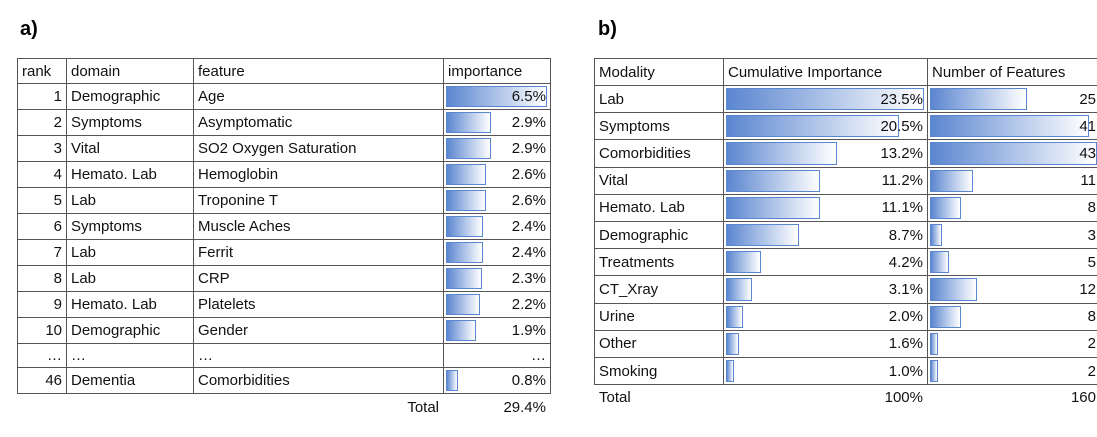 The image size is (1097, 437). Describe the element at coordinates (497, 148) in the screenshot. I see `table-cell: 2.9%` at that location.